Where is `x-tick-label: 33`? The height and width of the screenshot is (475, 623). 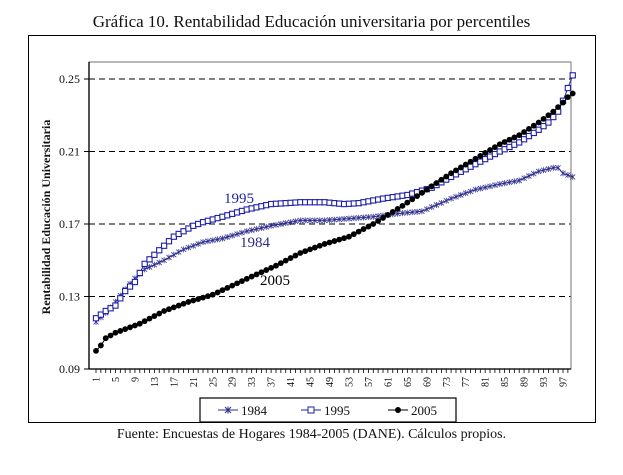
x-tick-label: 33 is located at coordinates (252, 382).